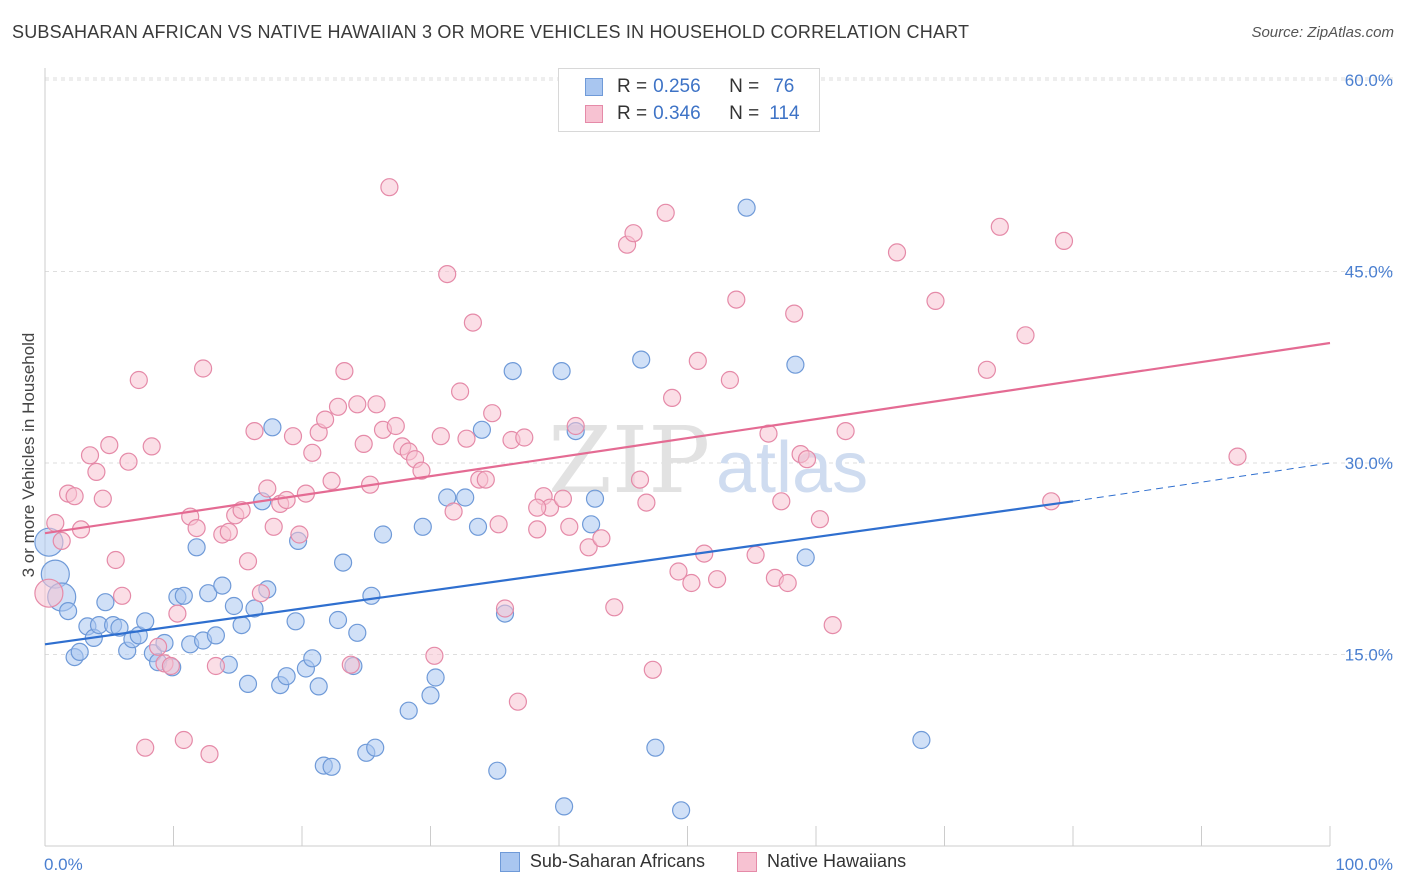  I want to click on series-legend: Sub-Saharan Africans Native Hawaiians, so click(703, 861).